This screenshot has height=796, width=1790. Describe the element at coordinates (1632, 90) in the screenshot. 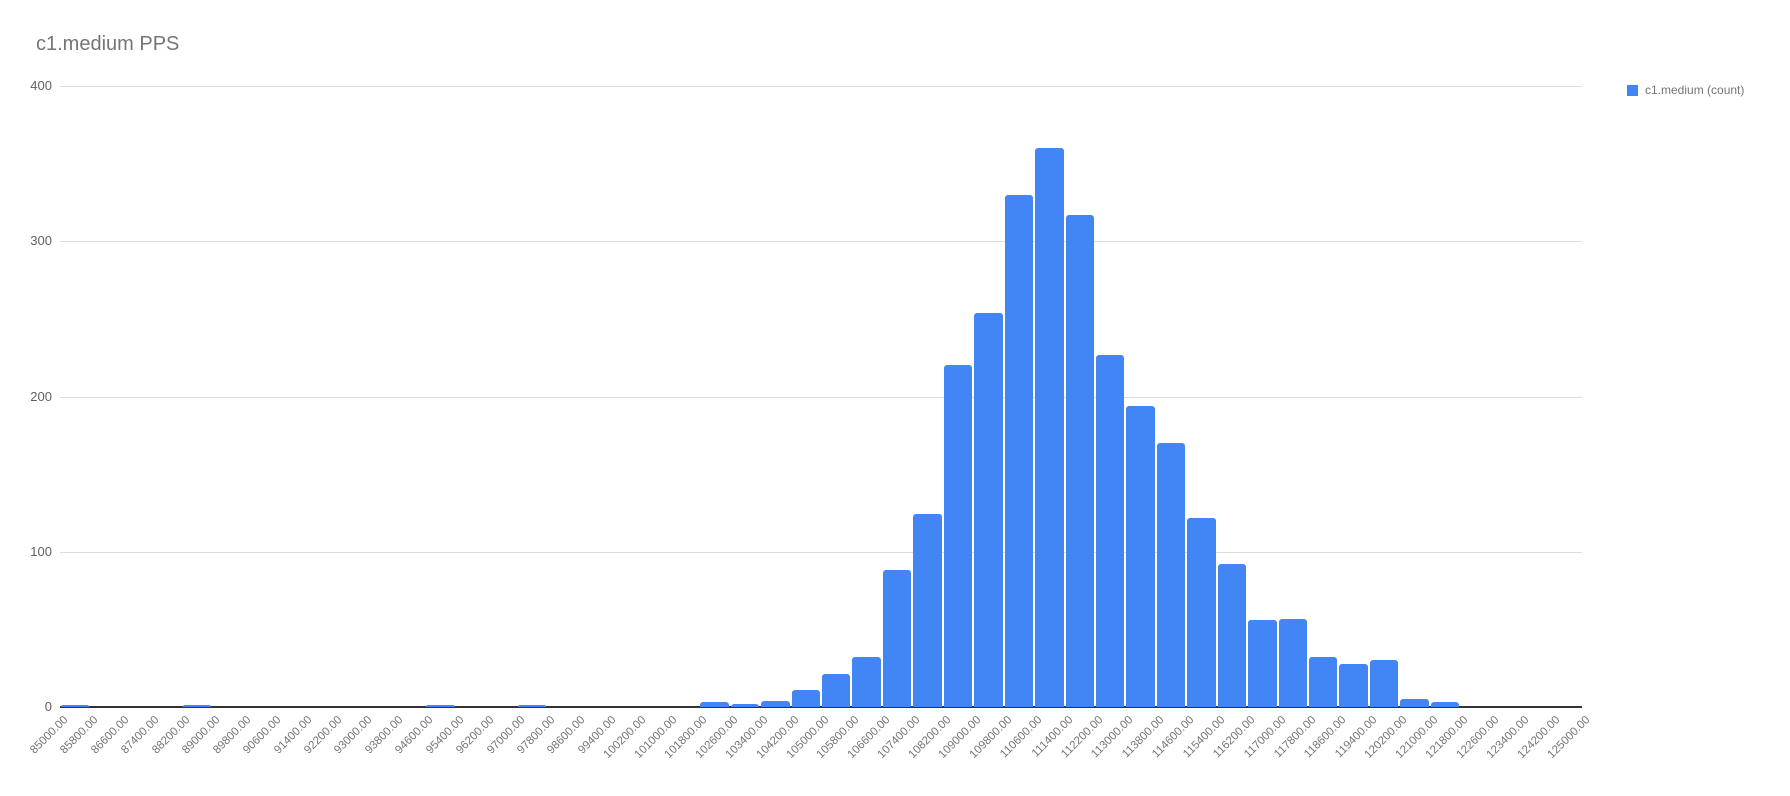

I see `legend-color-swatch-icon` at that location.